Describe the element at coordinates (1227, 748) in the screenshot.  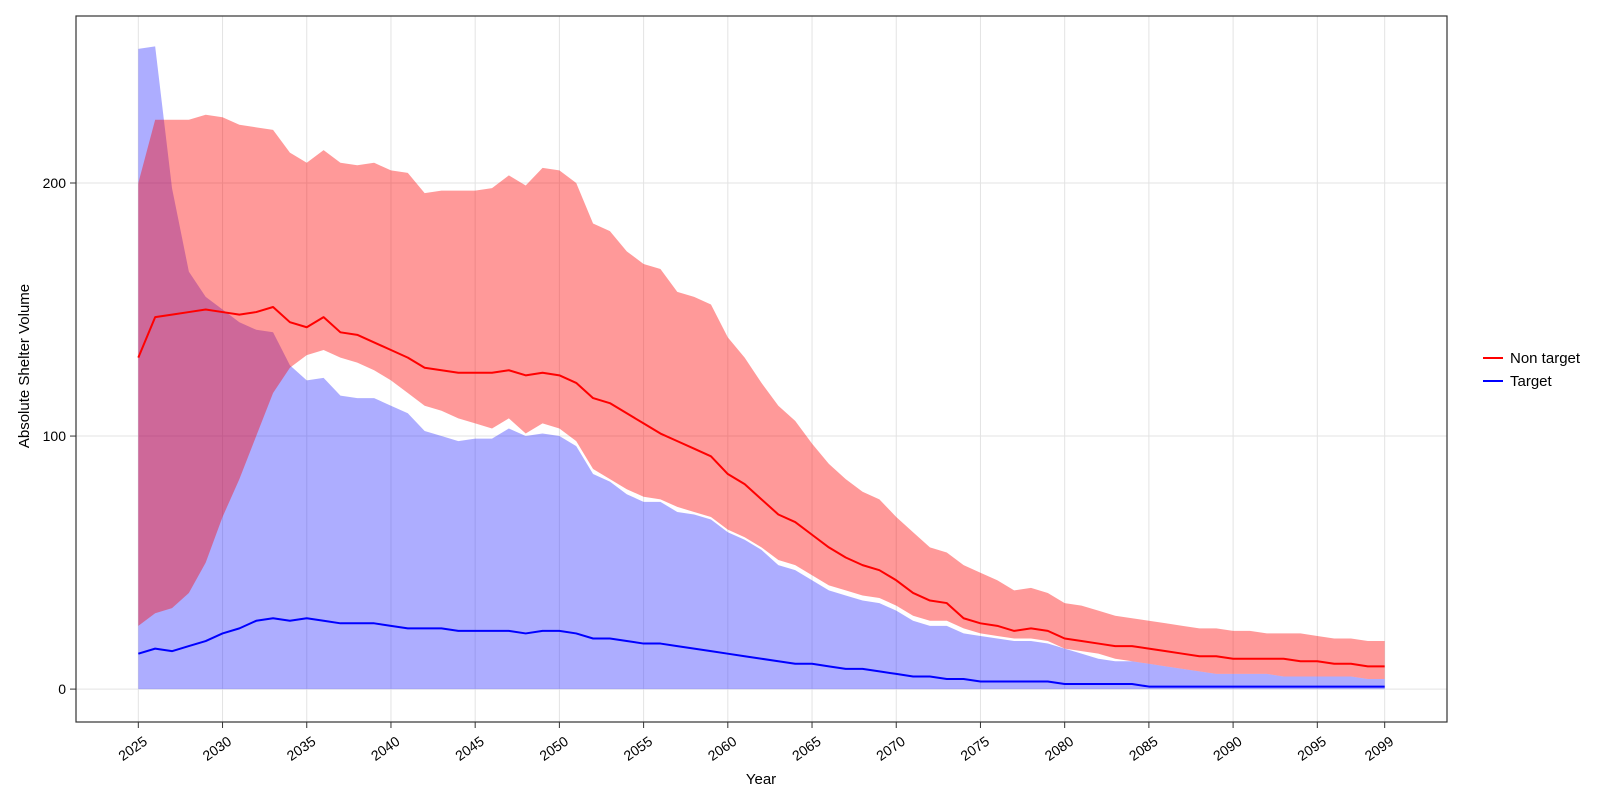
I see `x-tick-label: 2090` at that location.